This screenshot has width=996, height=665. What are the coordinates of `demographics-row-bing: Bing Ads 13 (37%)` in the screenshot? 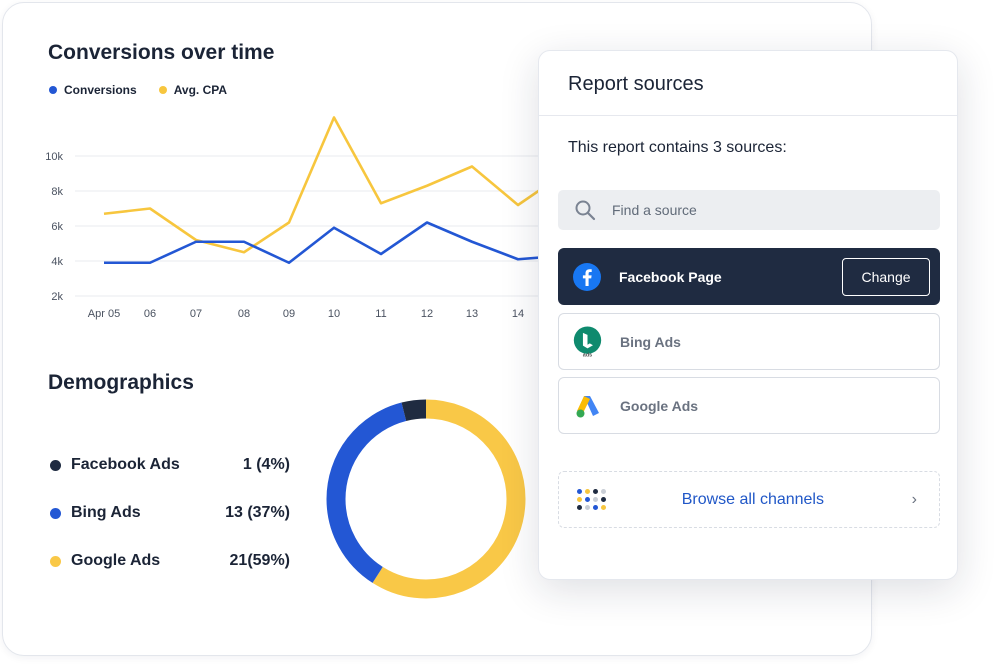 It's located at (170, 513).